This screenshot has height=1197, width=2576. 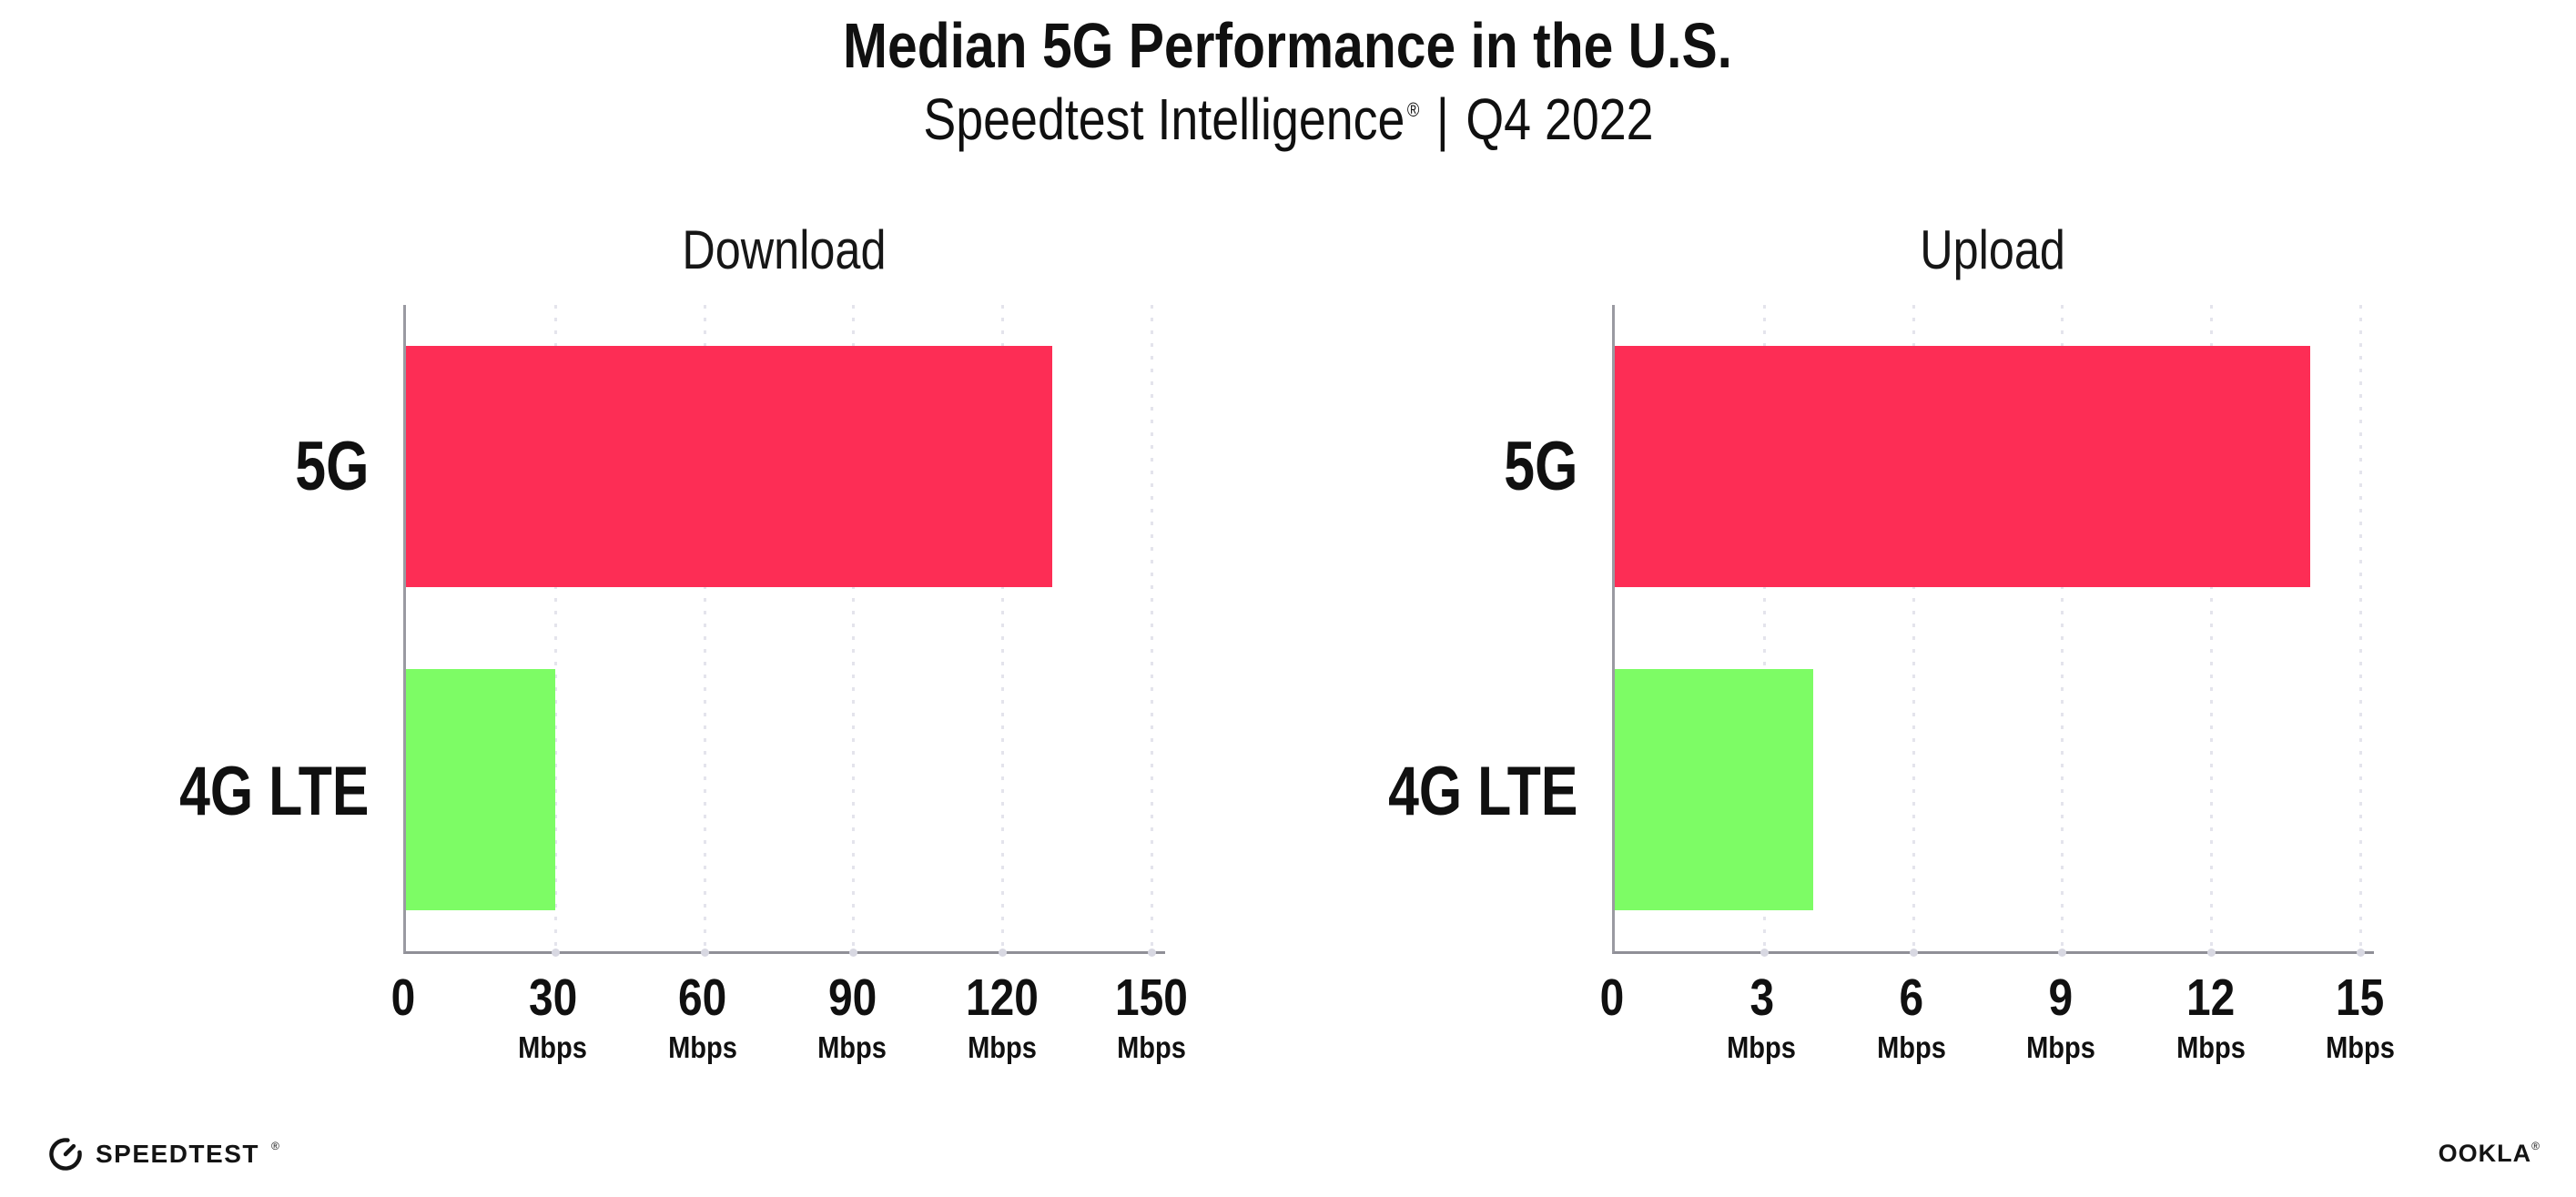 What do you see at coordinates (274, 1146) in the screenshot?
I see `speedtest-registered-mark-icon: ®` at bounding box center [274, 1146].